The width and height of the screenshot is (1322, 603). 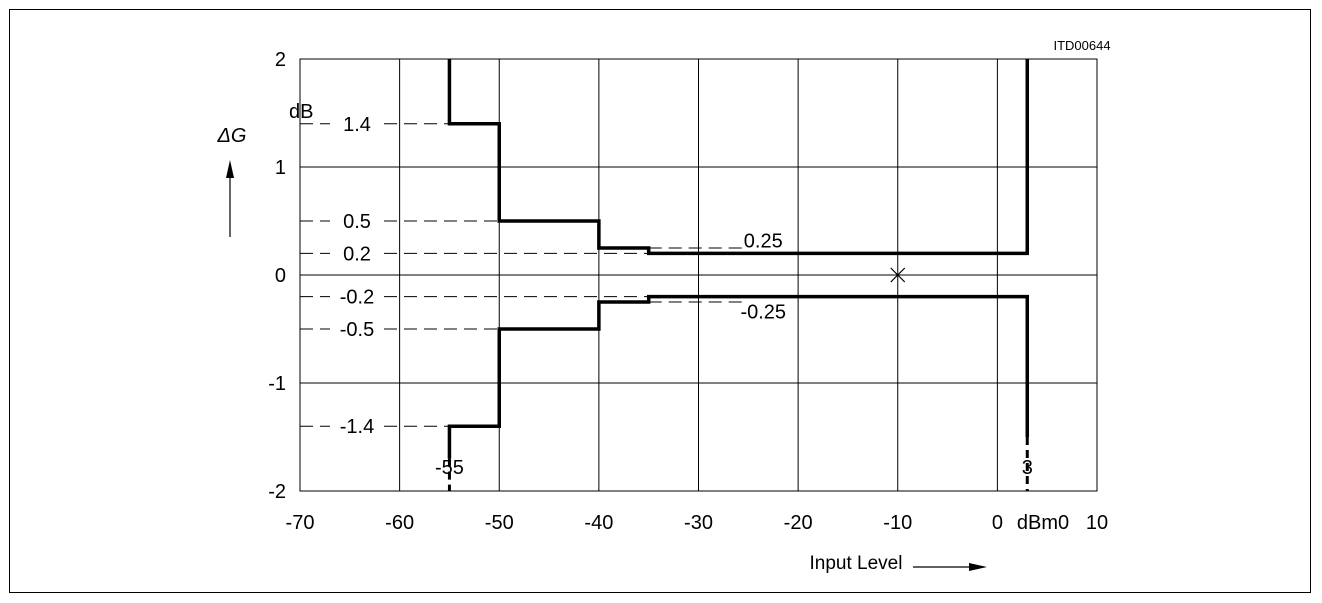 What do you see at coordinates (798, 523) in the screenshot?
I see `x-tick-label: -20` at bounding box center [798, 523].